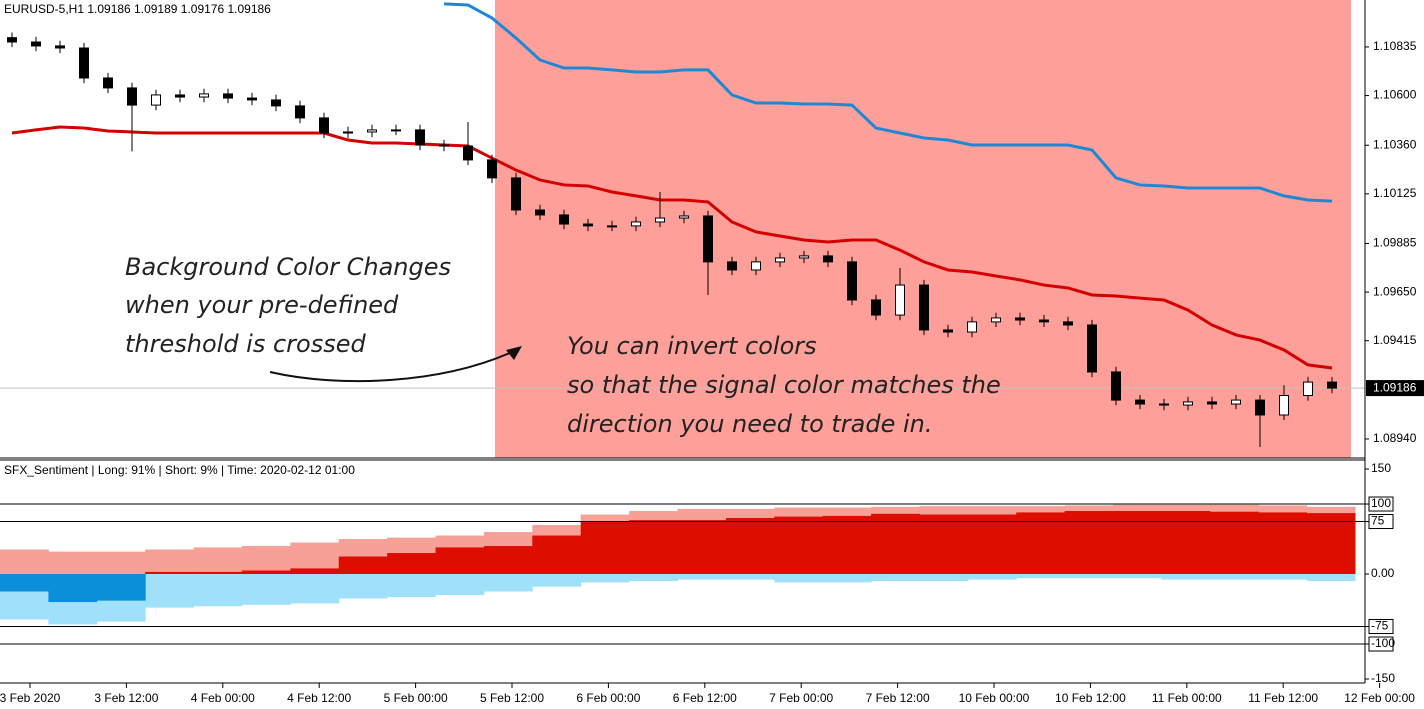  What do you see at coordinates (319, 698) in the screenshot?
I see `x-tick-label: 4 Feb 12:00` at bounding box center [319, 698].